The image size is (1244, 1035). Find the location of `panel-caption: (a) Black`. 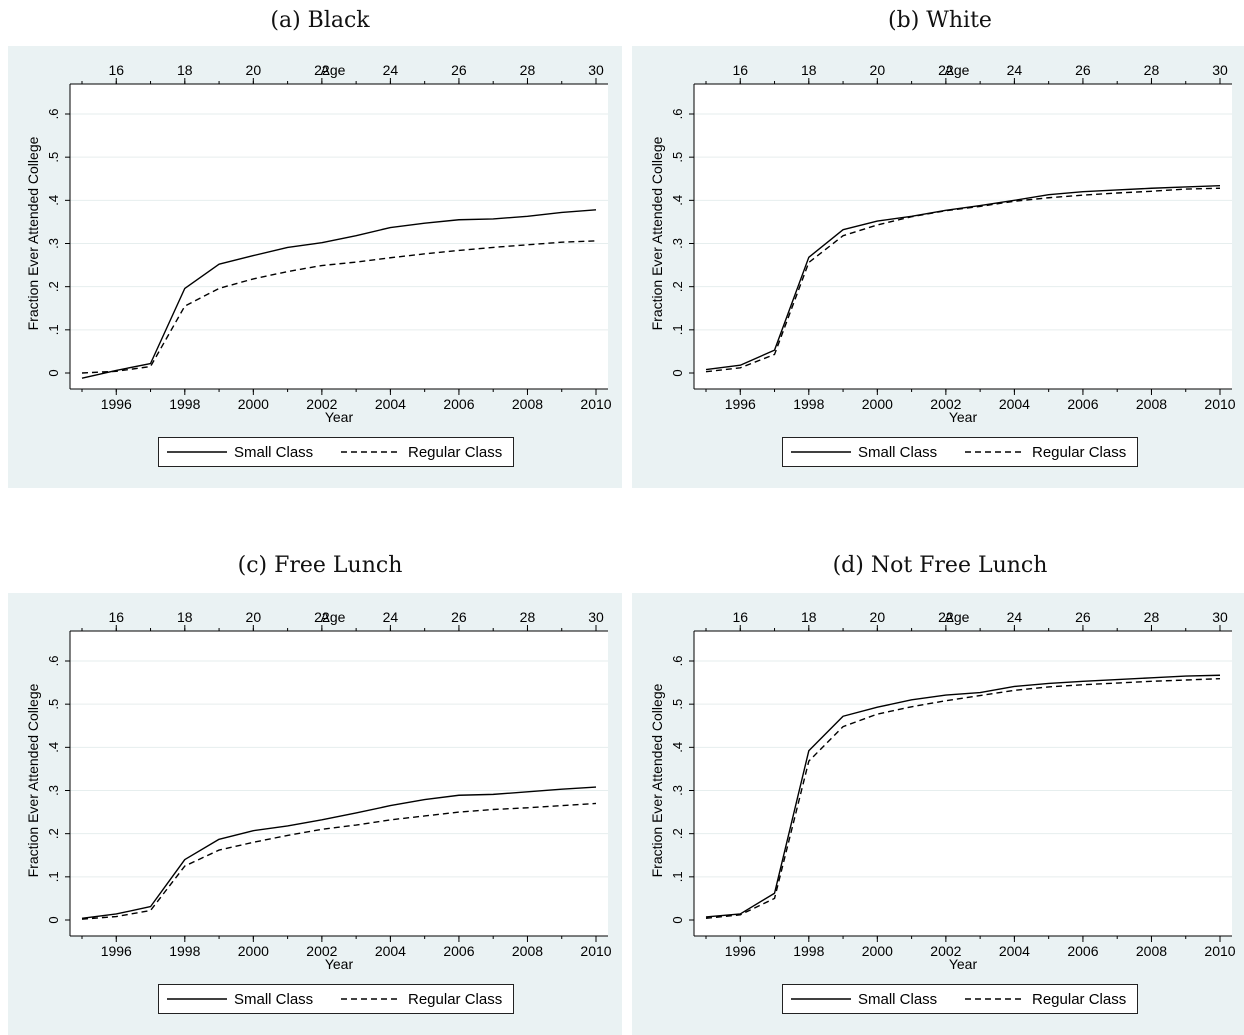

panel-caption: (a) Black is located at coordinates (320, 20).